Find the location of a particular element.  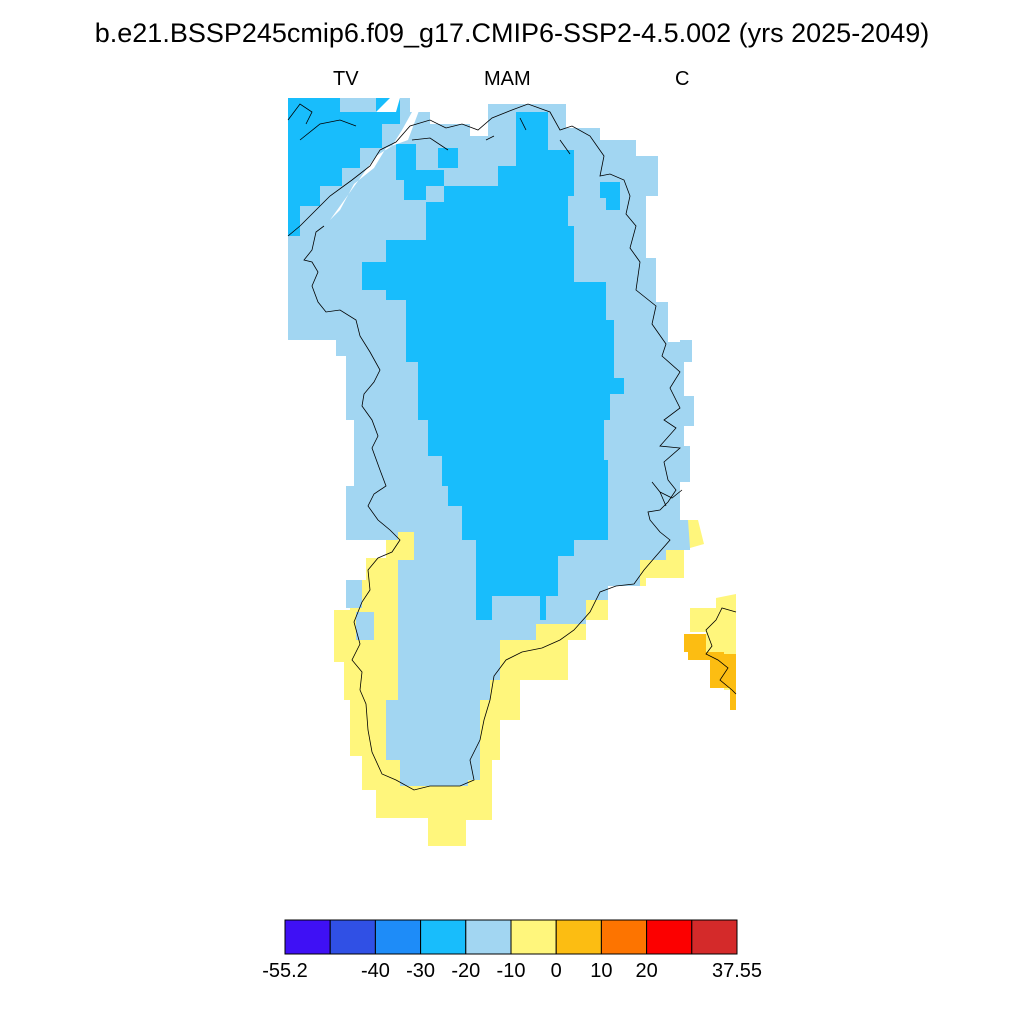

colorbar-tick-label: -55.2 is located at coordinates (285, 971).